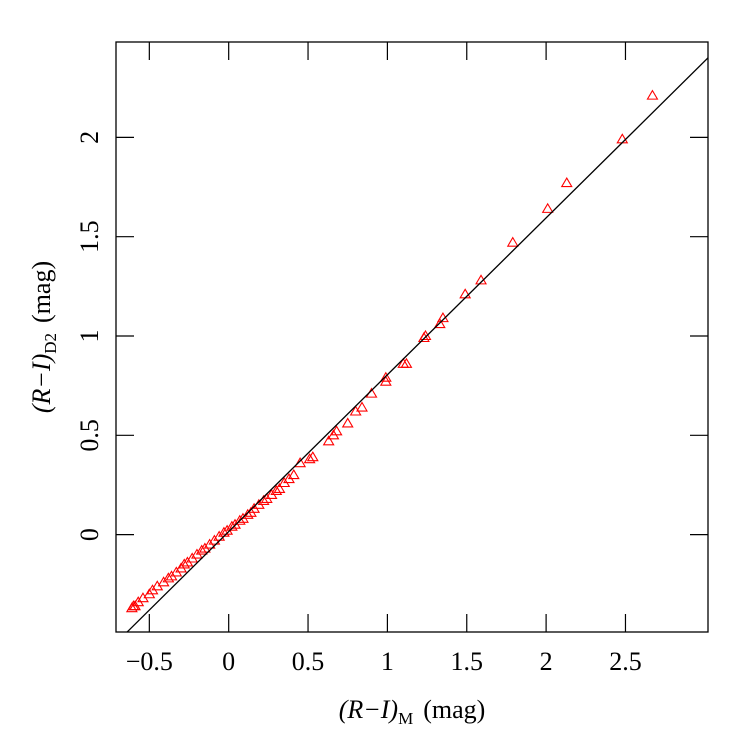 This screenshot has width=747, height=747. What do you see at coordinates (89, 534) in the screenshot?
I see `y-tick-label: 0` at bounding box center [89, 534].